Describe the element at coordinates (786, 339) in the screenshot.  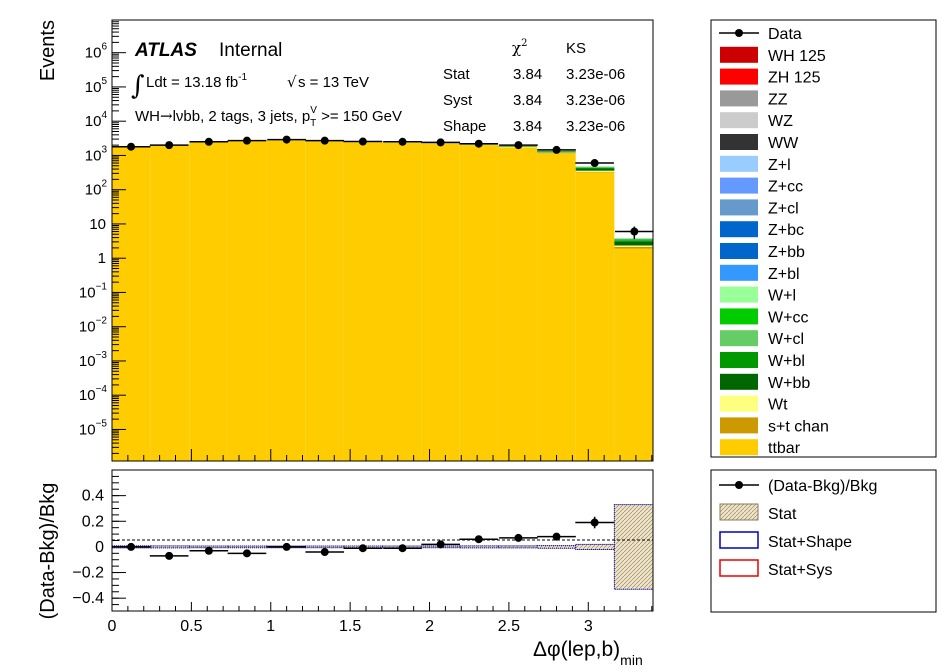
I see `legend-label-w-cl: W+cl` at that location.